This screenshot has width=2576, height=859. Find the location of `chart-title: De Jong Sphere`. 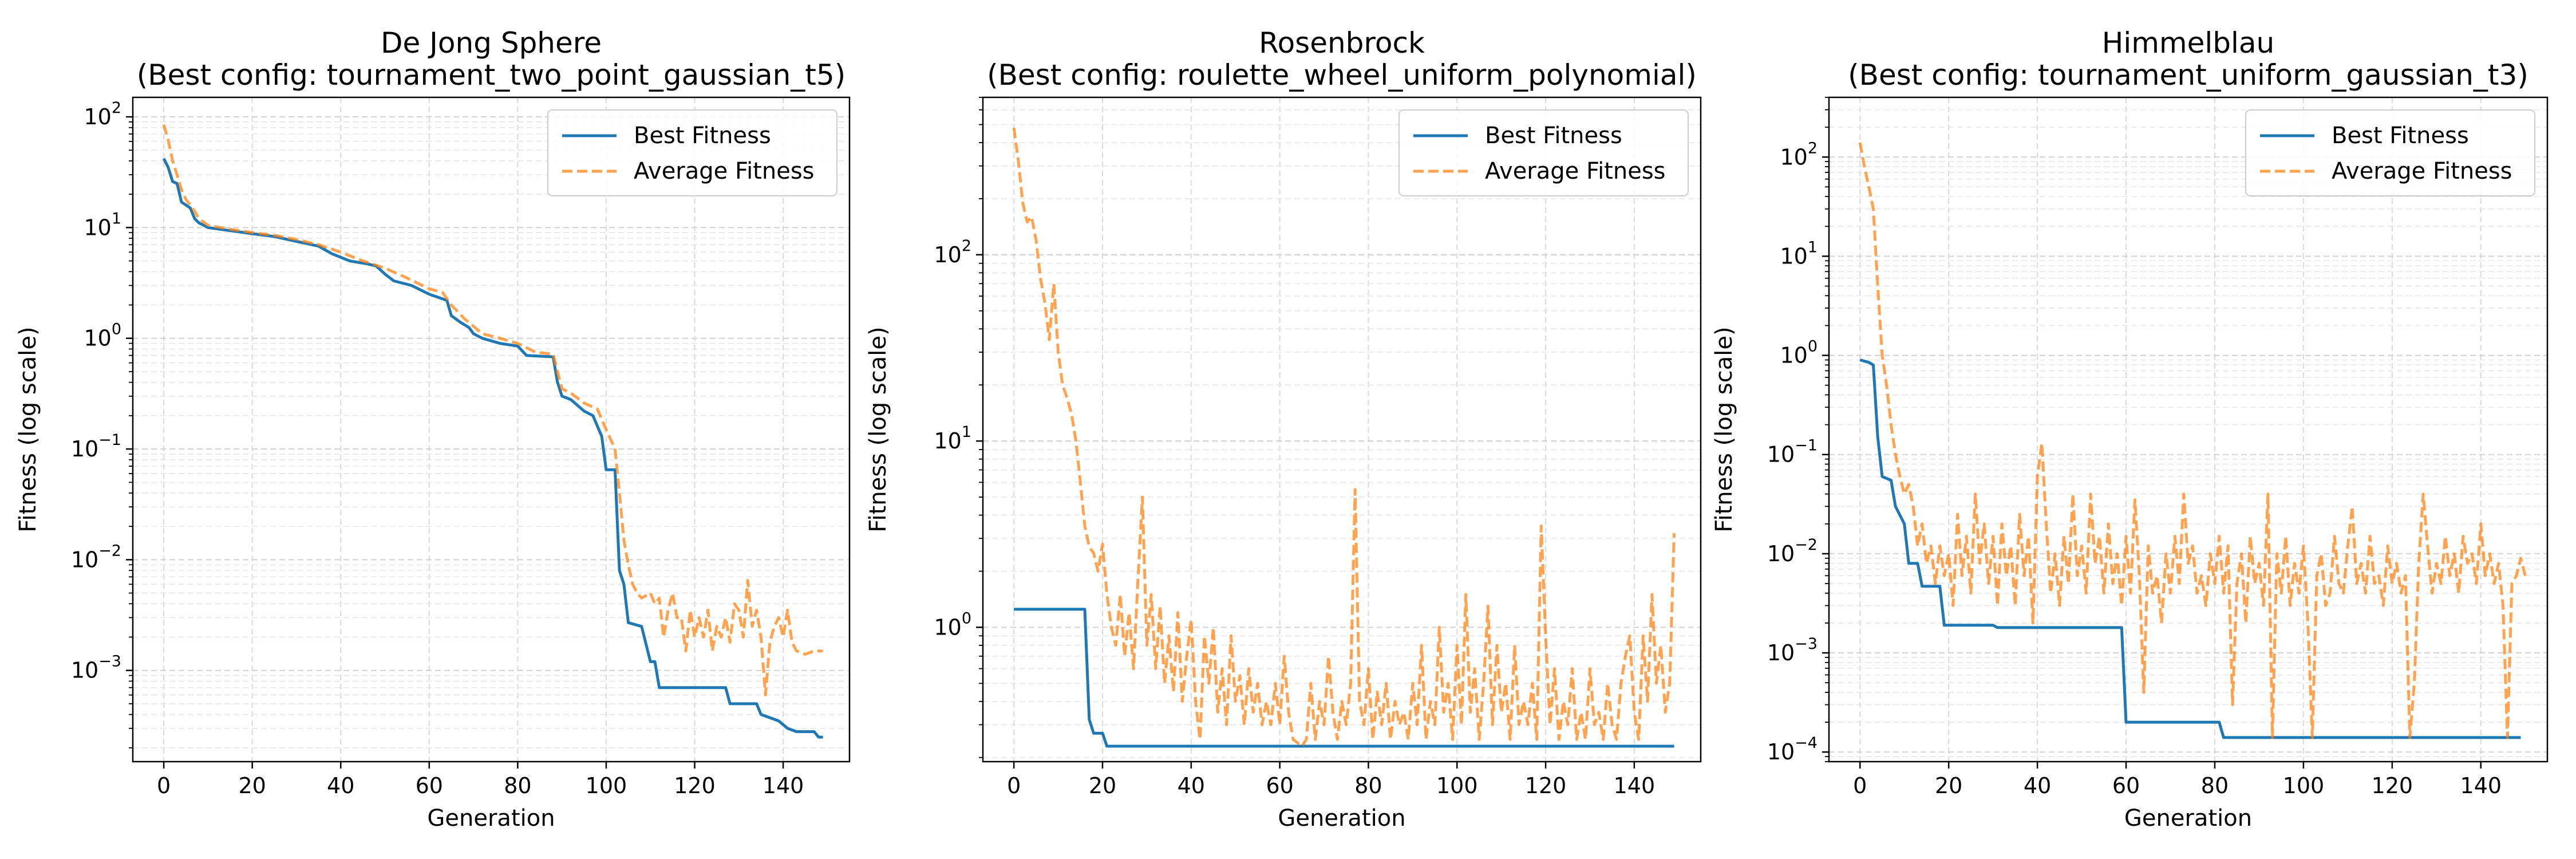

chart-title: De Jong Sphere is located at coordinates (491, 43).